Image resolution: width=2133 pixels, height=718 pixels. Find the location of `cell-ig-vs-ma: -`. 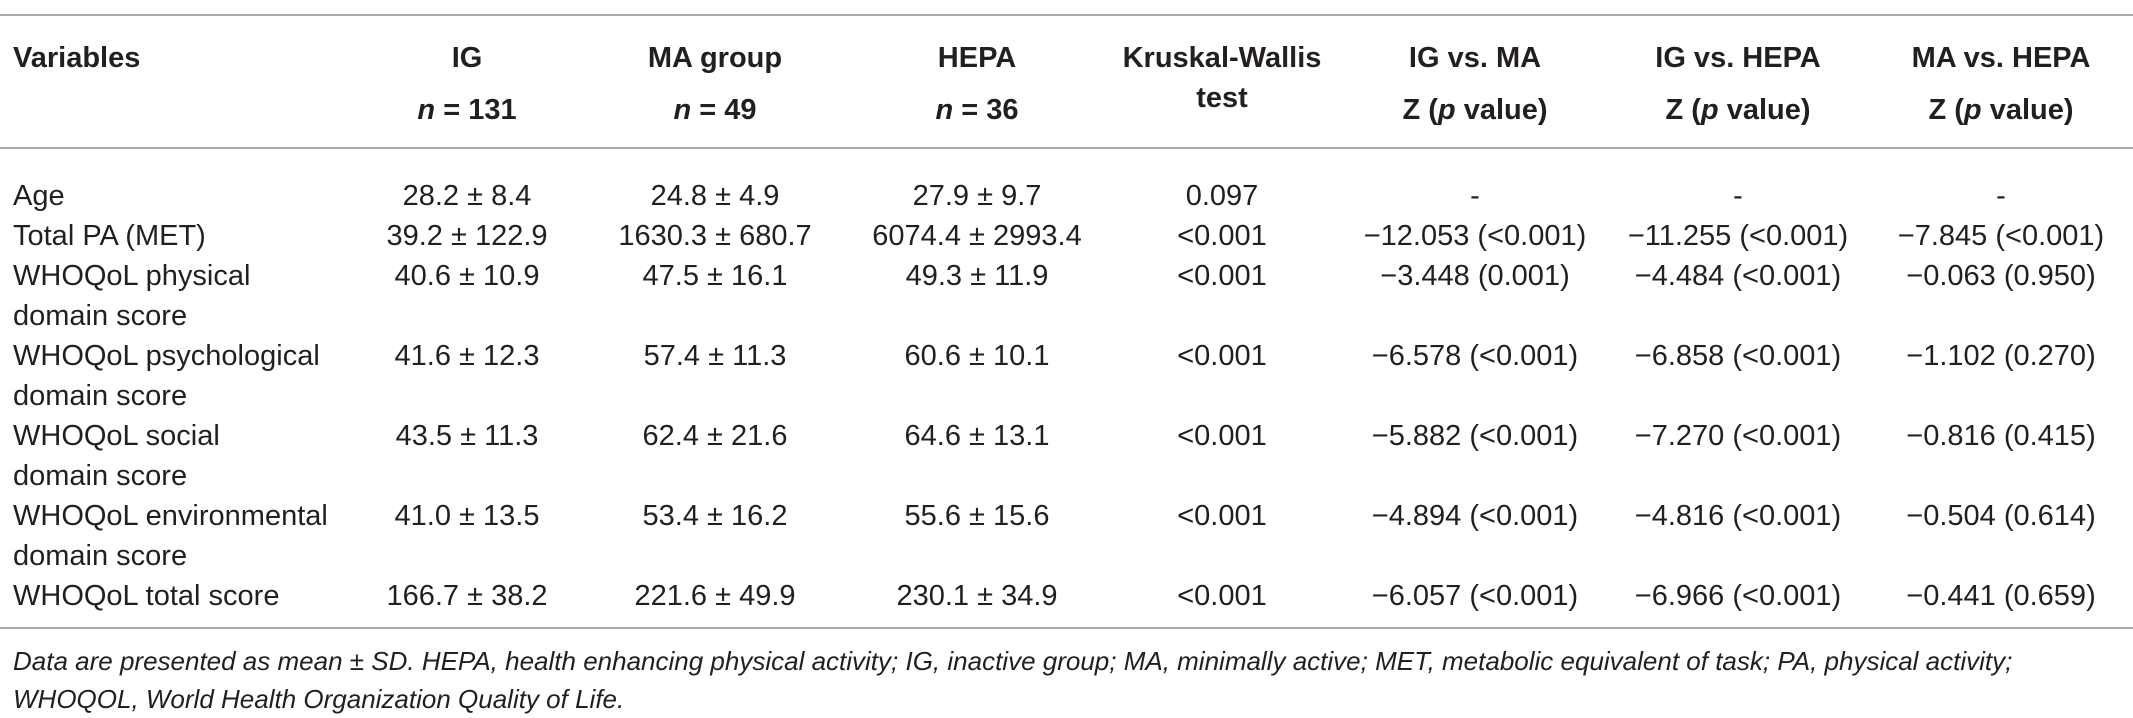

cell-ig-vs-ma: - is located at coordinates (1475, 196).